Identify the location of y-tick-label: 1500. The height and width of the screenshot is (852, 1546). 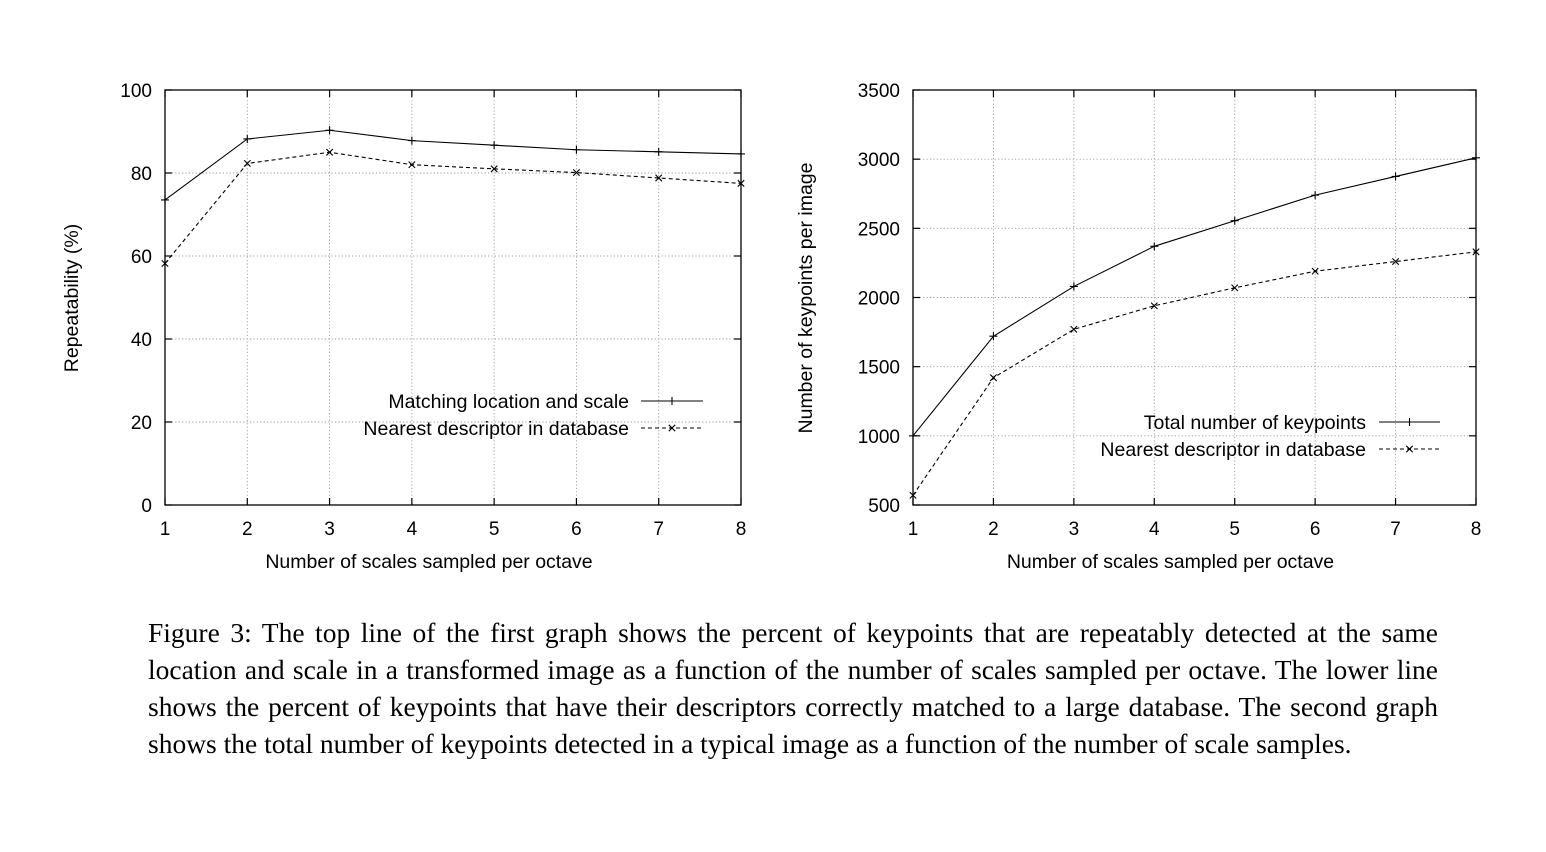
(879, 368).